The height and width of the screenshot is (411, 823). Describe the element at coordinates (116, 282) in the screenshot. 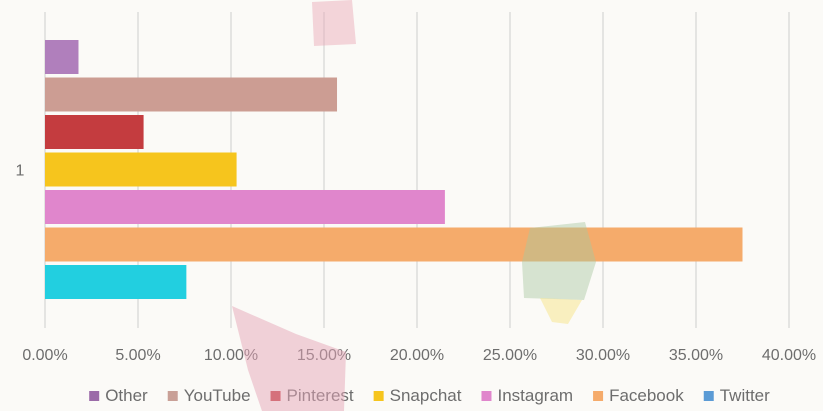

I see `bar-twitter` at that location.